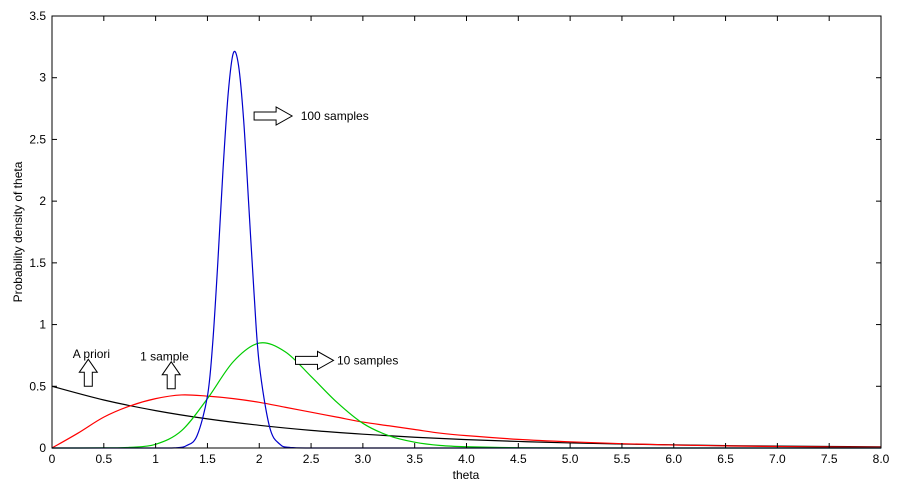  Describe the element at coordinates (18, 231) in the screenshot. I see `y-axis-label: Probability density of theta` at that location.